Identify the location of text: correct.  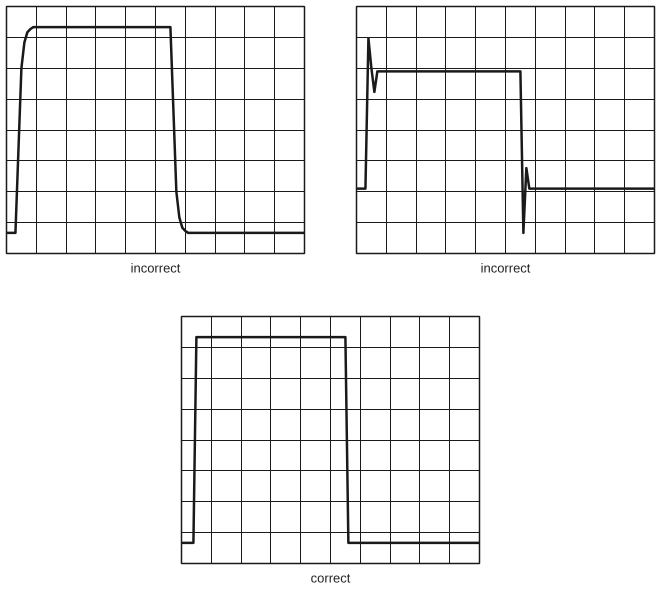
(330, 578).